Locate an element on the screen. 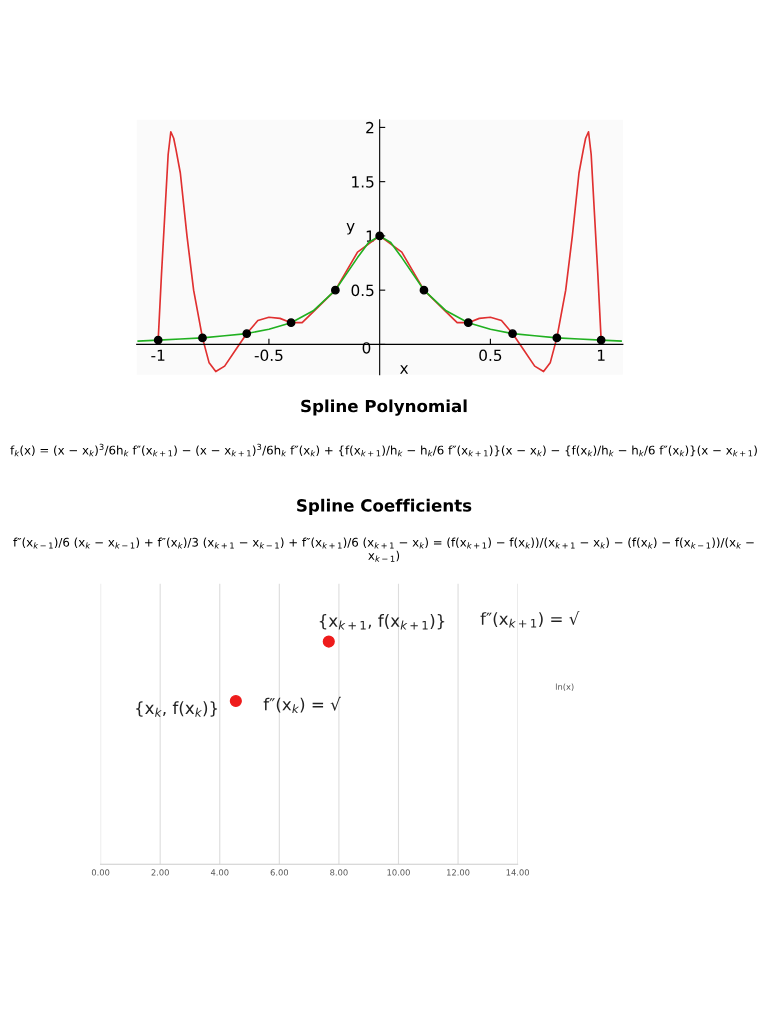 The height and width of the screenshot is (1024, 768). x-tick-label: 4.00 is located at coordinates (219, 872).